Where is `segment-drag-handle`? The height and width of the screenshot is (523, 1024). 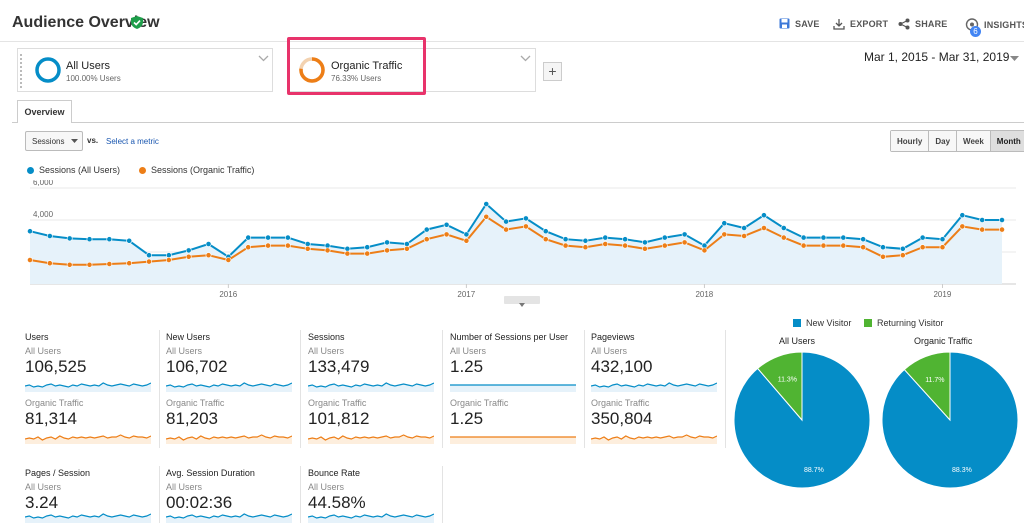 segment-drag-handle is located at coordinates (21, 71).